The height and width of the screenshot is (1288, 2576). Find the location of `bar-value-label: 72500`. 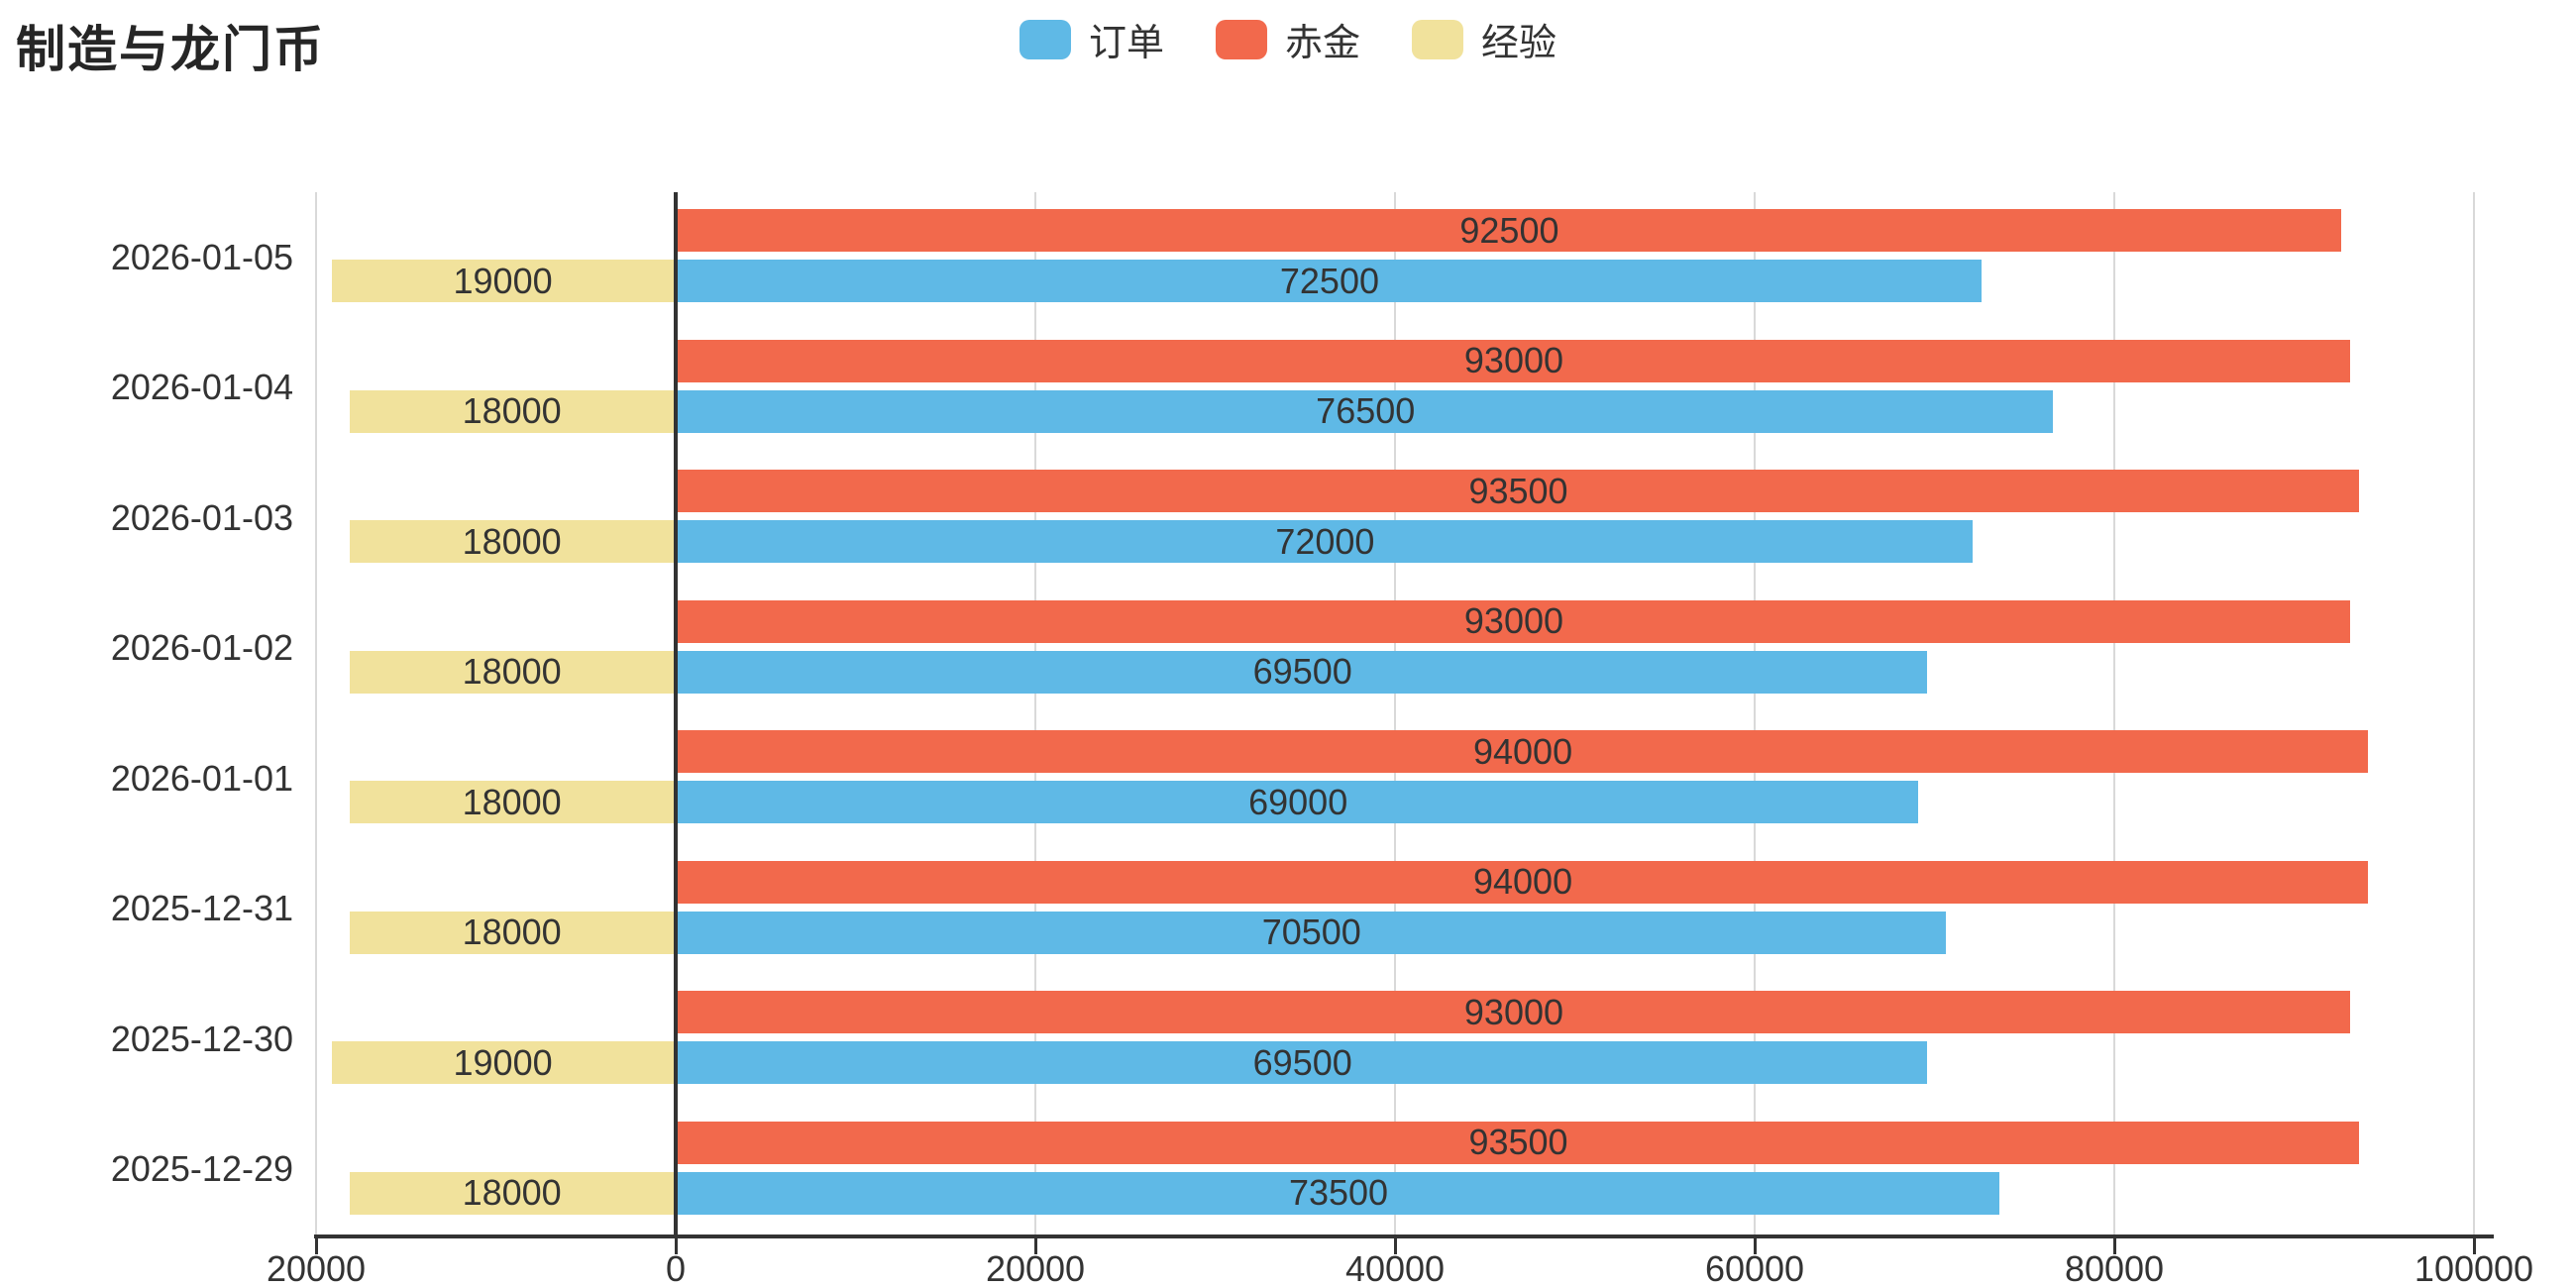

bar-value-label: 72500 is located at coordinates (1329, 281).